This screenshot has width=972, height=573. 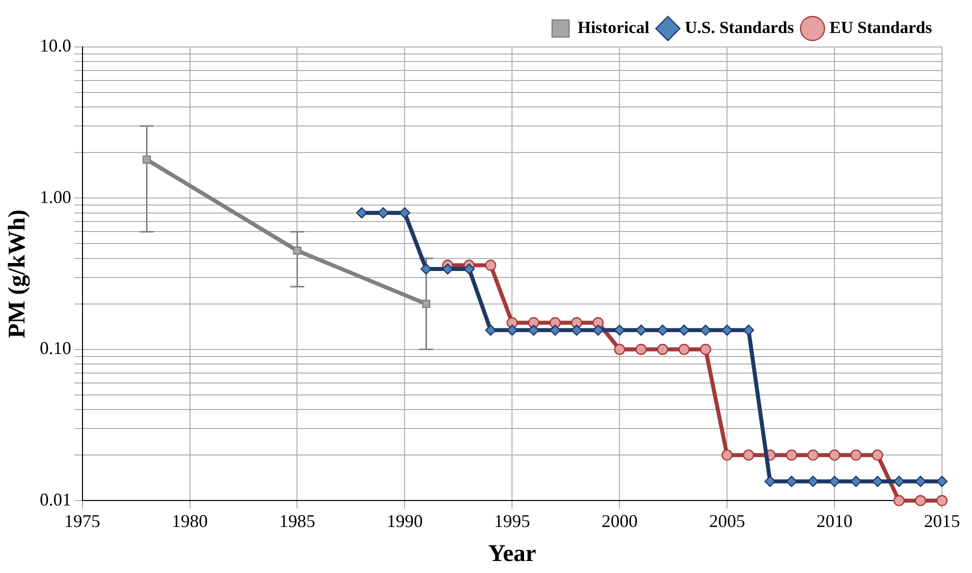 What do you see at coordinates (56, 196) in the screenshot?
I see `y-tick-label: 1.00` at bounding box center [56, 196].